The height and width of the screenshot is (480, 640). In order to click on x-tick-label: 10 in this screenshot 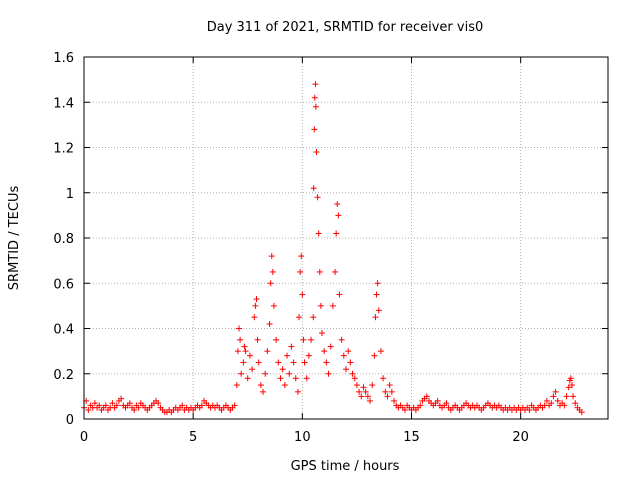, I will do `click(302, 437)`.